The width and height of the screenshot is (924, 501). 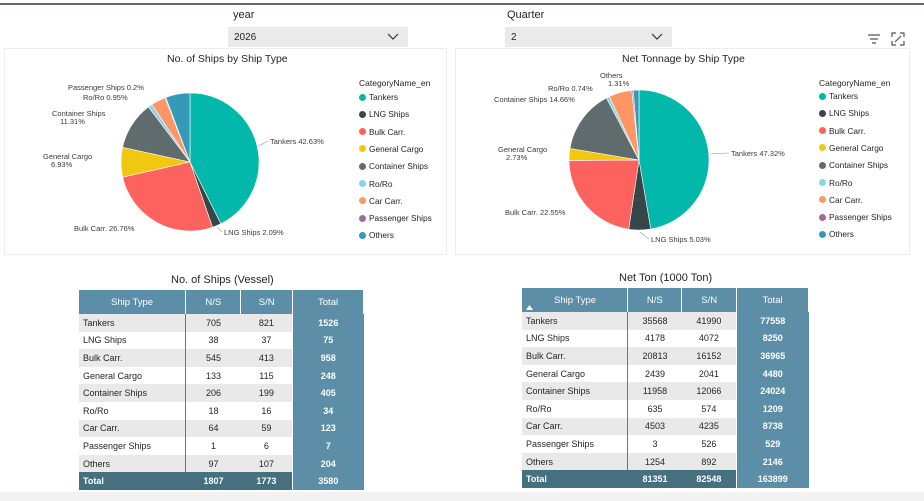 I want to click on ship-type-cell: Container Ships, so click(x=575, y=391).